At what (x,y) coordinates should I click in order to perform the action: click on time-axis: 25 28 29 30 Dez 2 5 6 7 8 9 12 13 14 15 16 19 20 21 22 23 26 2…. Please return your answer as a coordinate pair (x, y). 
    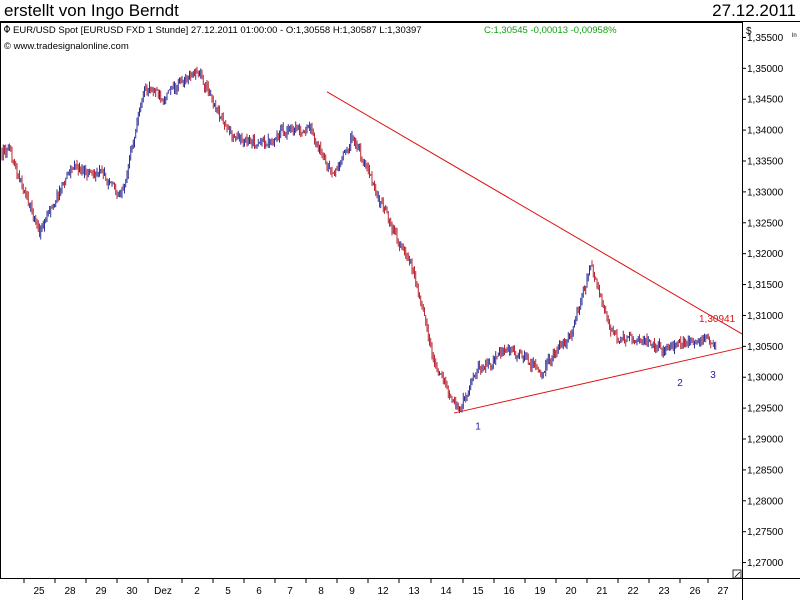
    Looking at the image, I should click on (376, 587).